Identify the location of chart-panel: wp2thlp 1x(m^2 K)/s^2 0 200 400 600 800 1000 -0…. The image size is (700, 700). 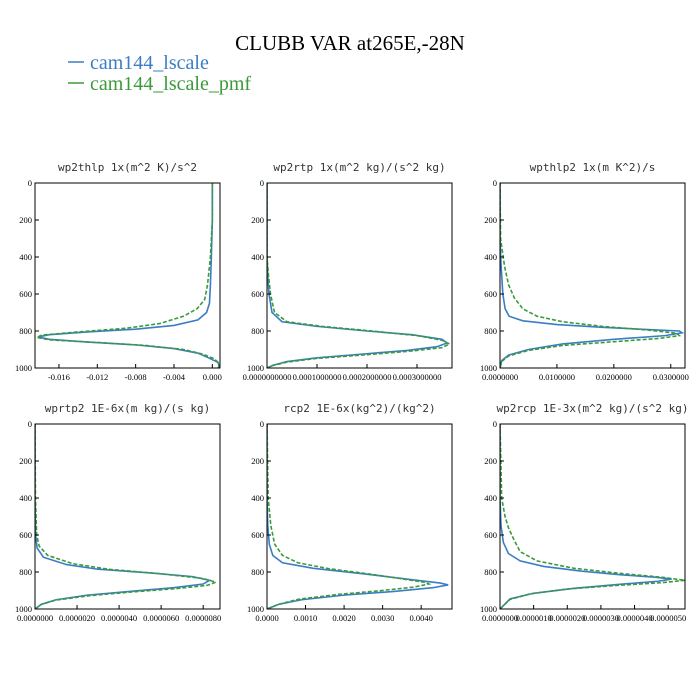
(118, 271).